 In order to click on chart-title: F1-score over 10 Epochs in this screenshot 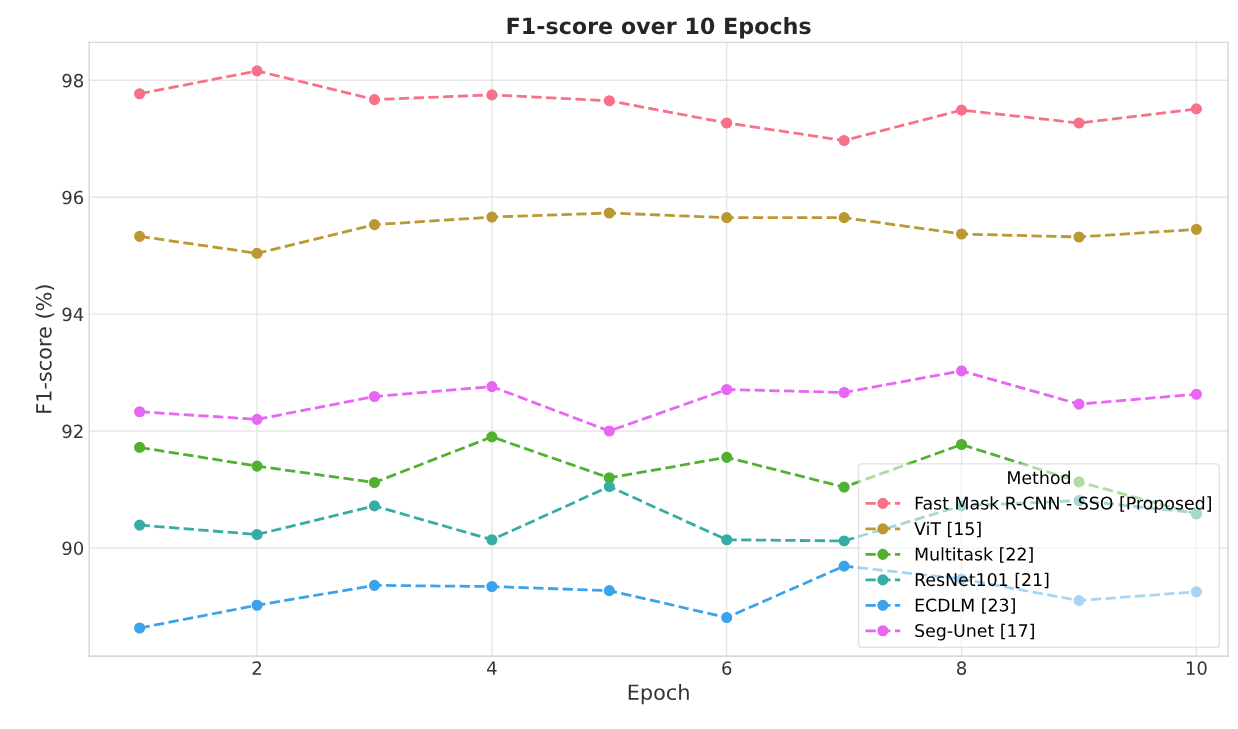, I will do `click(659, 28)`.